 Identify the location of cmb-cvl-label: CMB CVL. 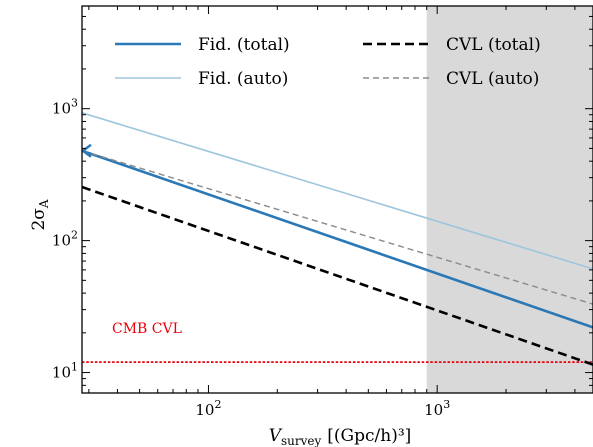
(147, 329).